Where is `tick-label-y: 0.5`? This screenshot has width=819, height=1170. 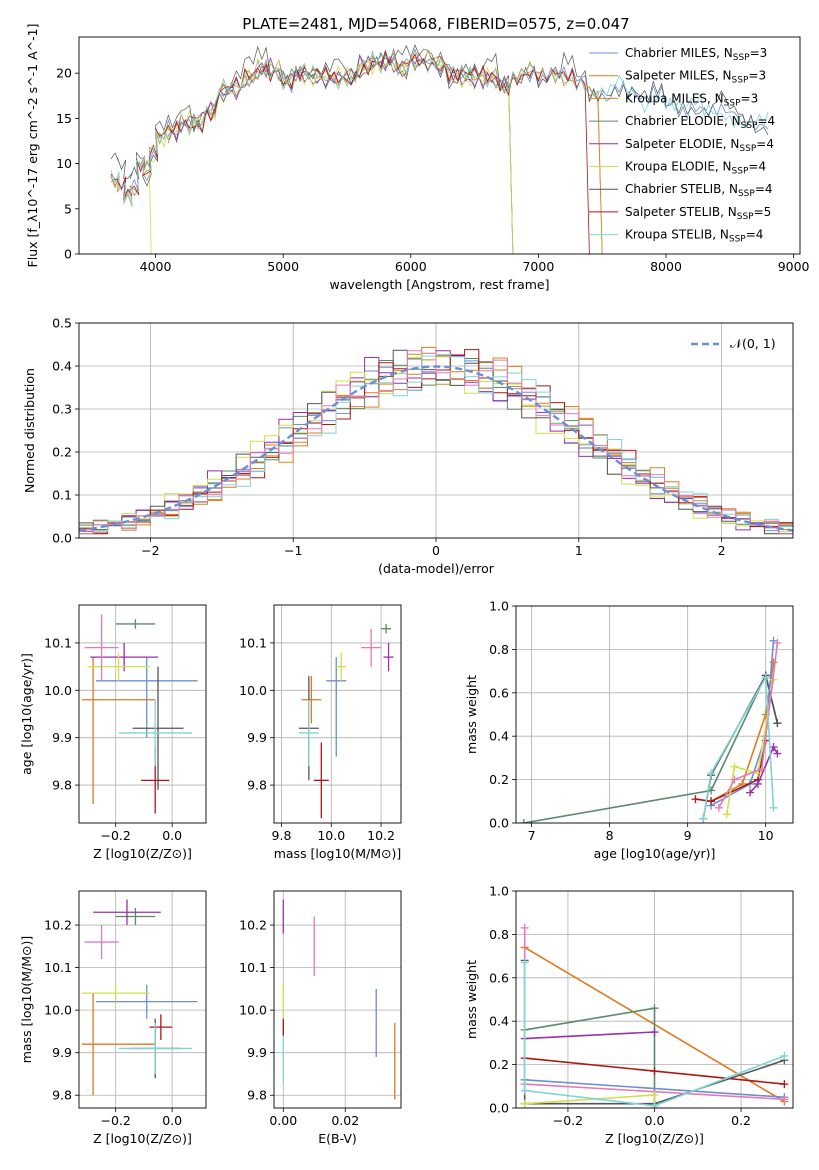 tick-label-y: 0.5 is located at coordinates (62, 323).